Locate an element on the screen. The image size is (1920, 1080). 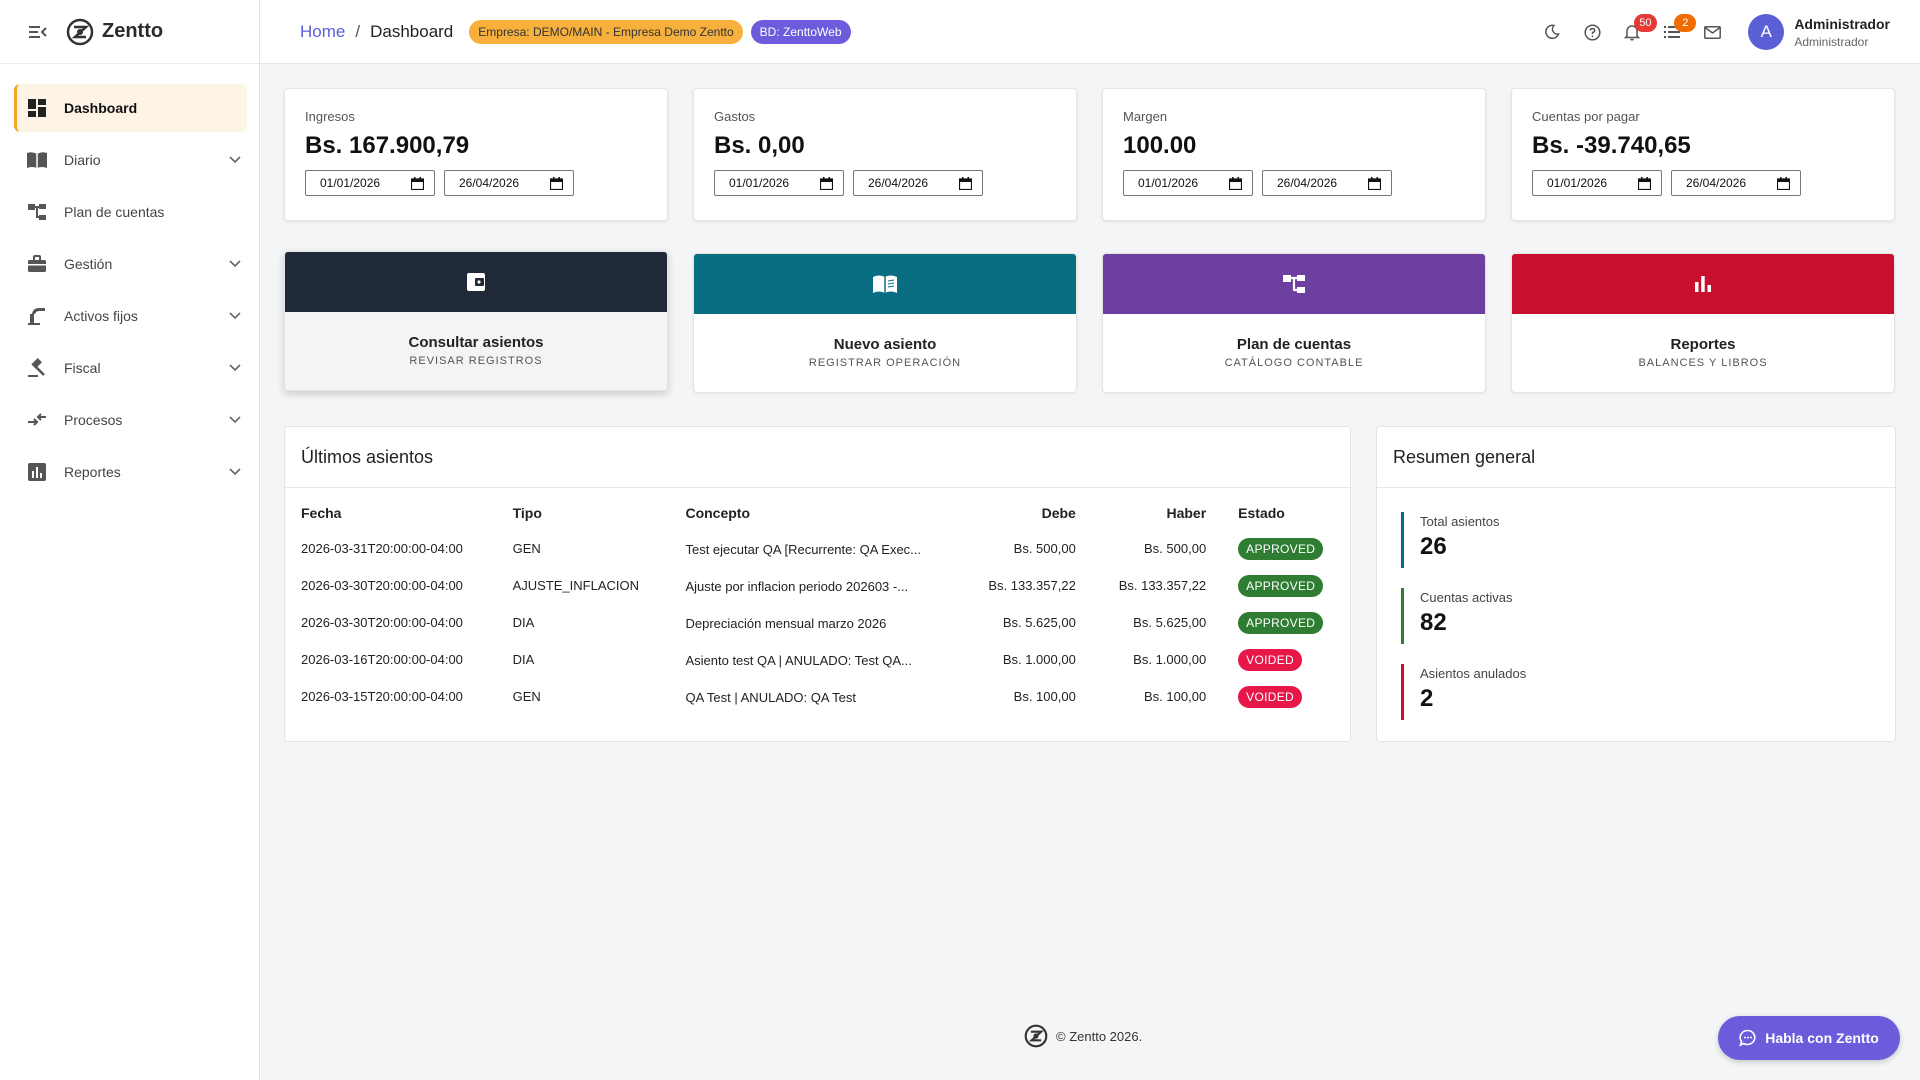
kpi-date-range: 01/01/2026 26/04/2026 is located at coordinates (1703, 183).